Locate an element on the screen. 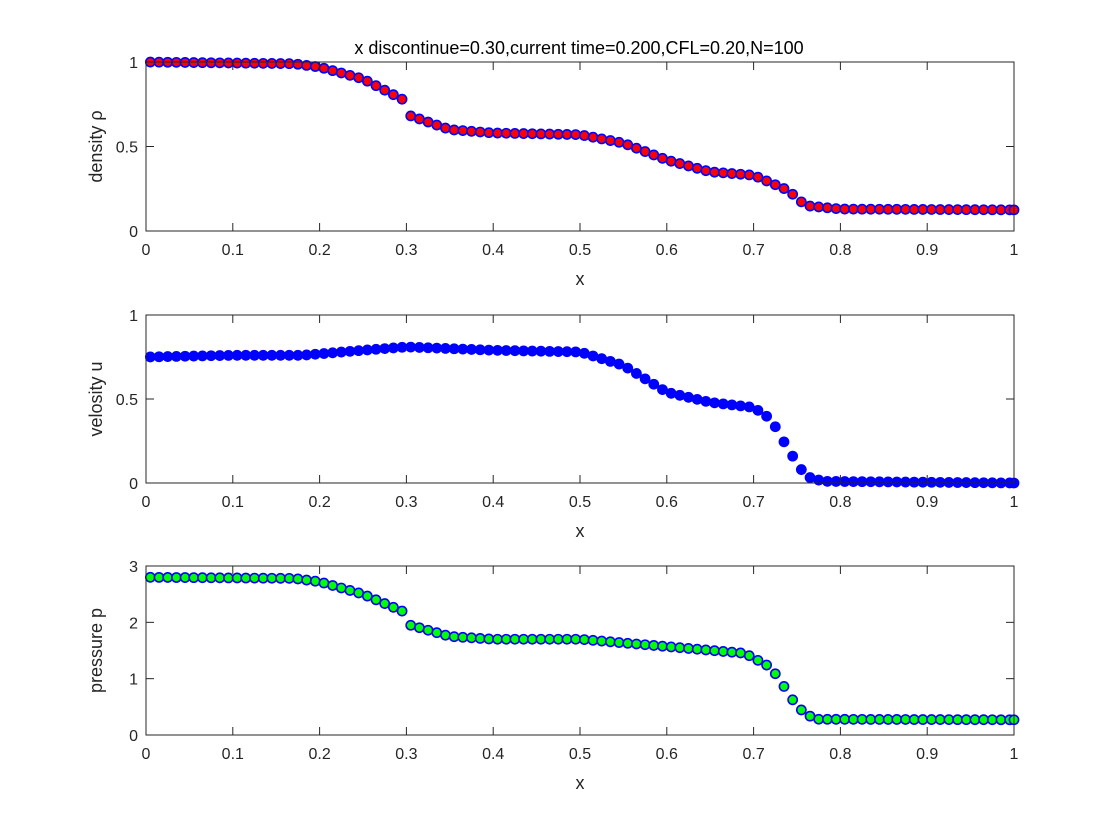  x-tick-label: 0.6 is located at coordinates (667, 502).